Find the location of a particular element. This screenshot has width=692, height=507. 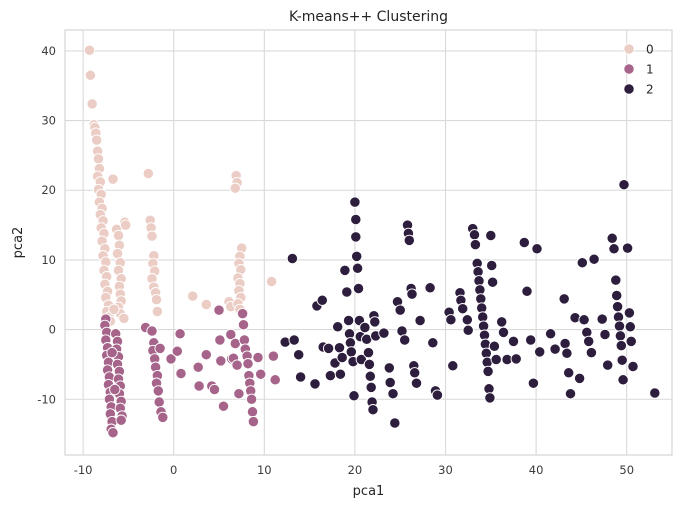

y-tick-label: -10 is located at coordinates (46, 399).